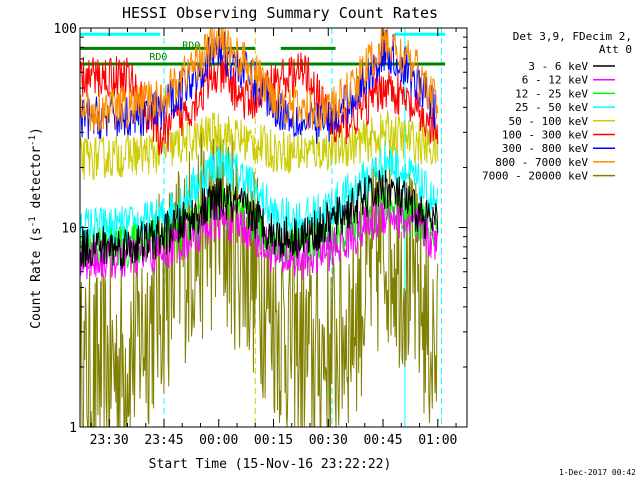 Image resolution: width=640 pixels, height=480 pixels. Describe the element at coordinates (36, 131) in the screenshot. I see `y-axis-label-end: )` at that location.